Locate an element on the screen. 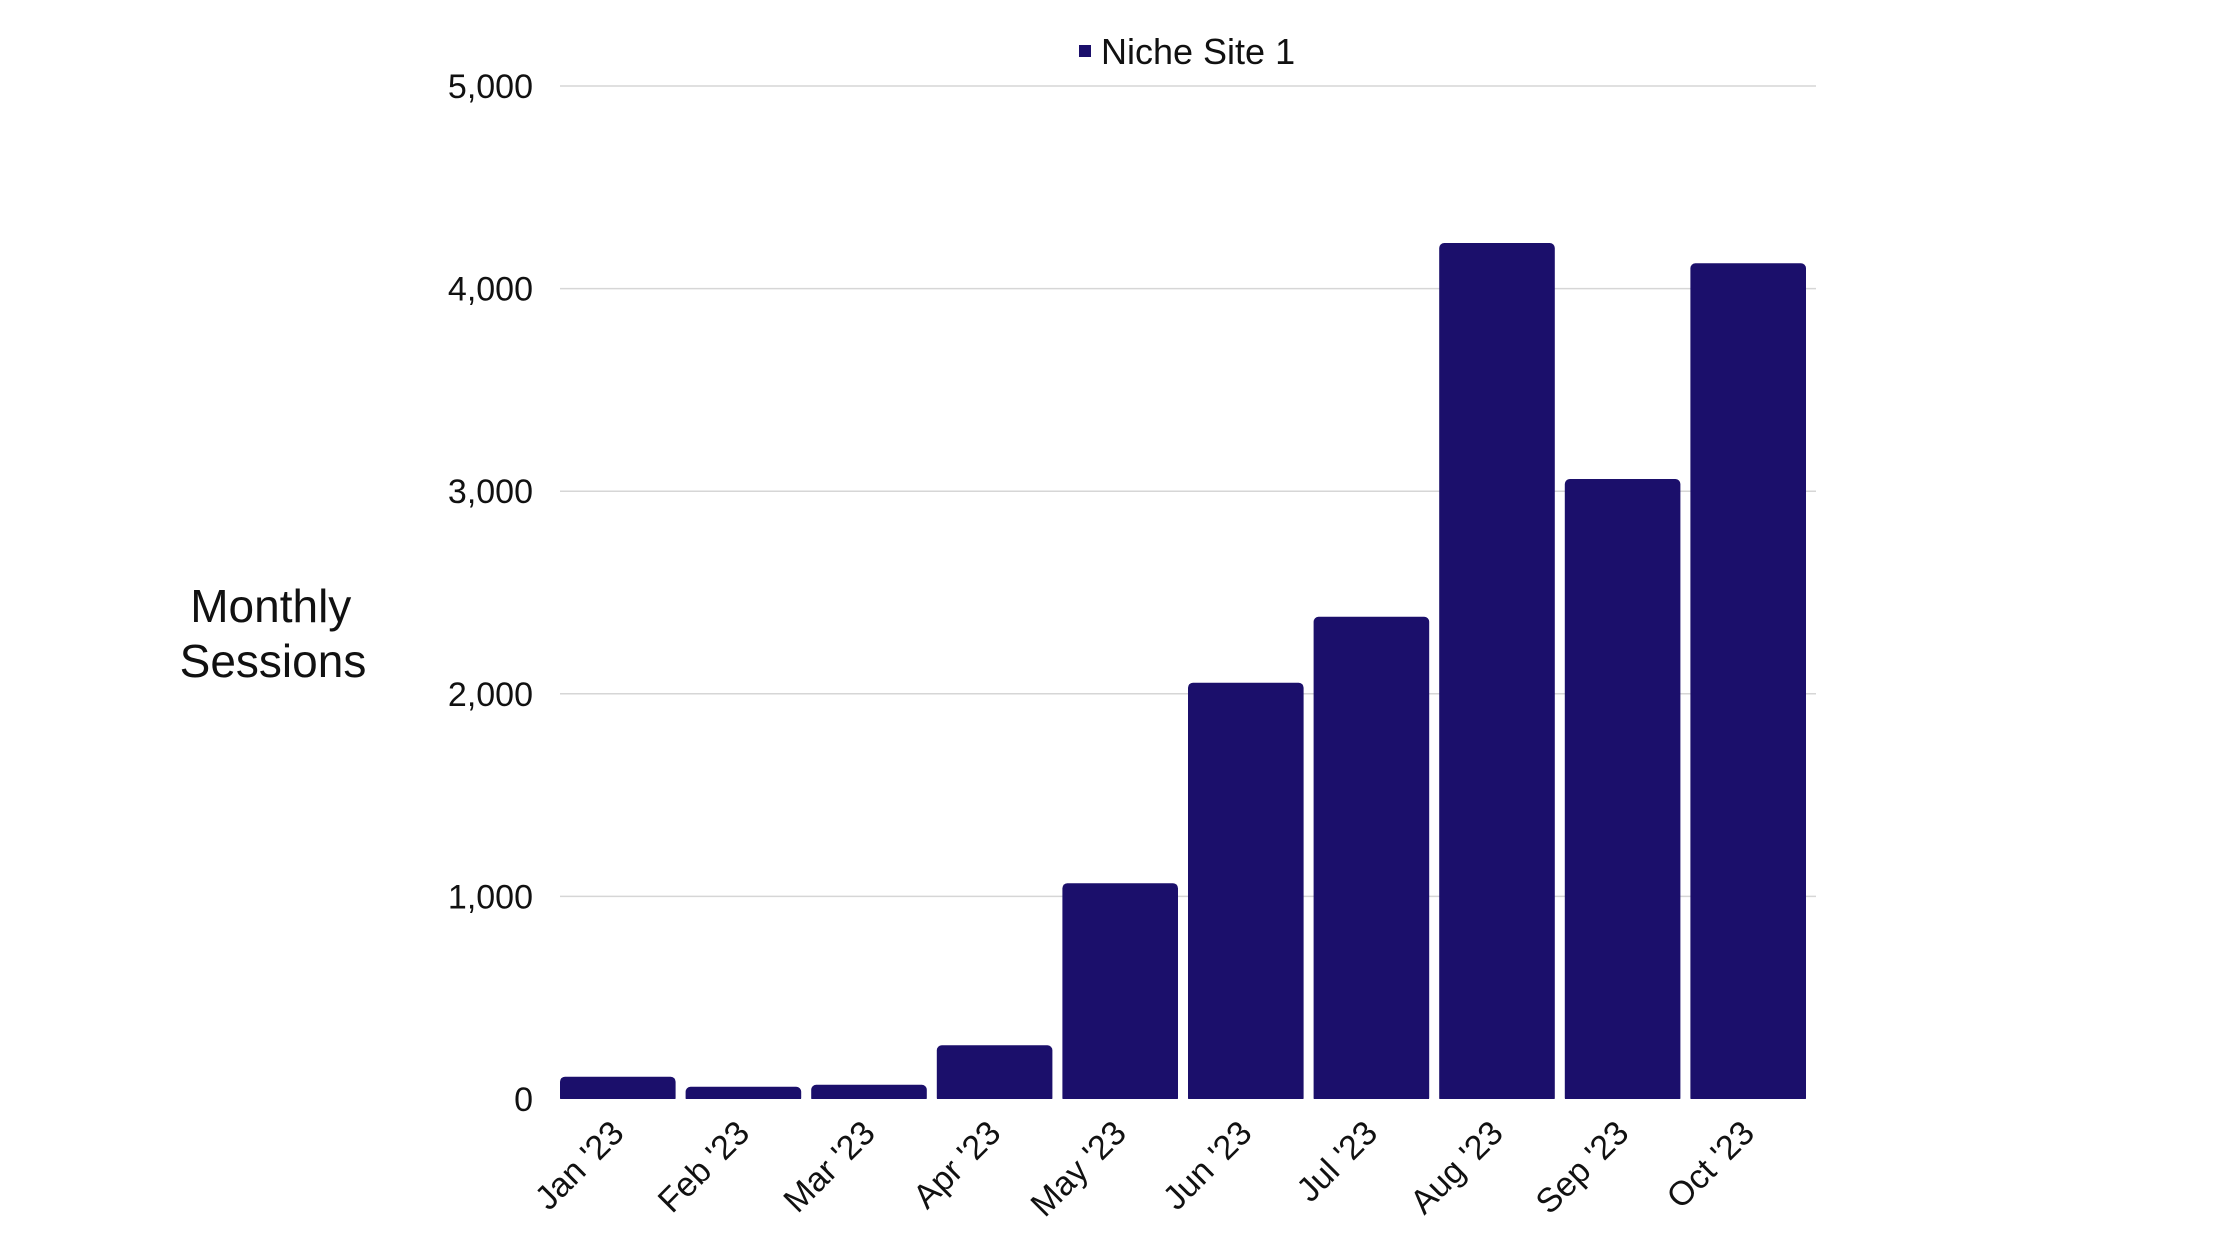  y-tick-label: 1,000 is located at coordinates (490, 897).